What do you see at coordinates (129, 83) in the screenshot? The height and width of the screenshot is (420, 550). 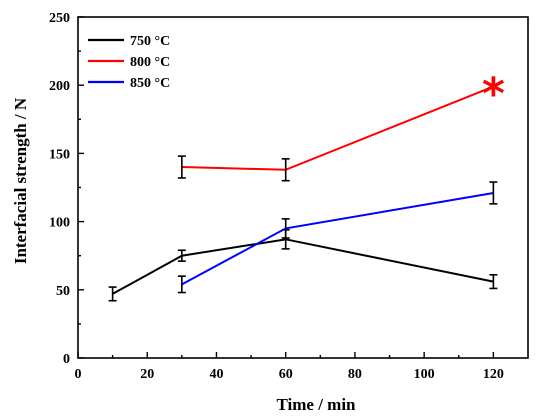 I see `legend-item: 850 °C` at bounding box center [129, 83].